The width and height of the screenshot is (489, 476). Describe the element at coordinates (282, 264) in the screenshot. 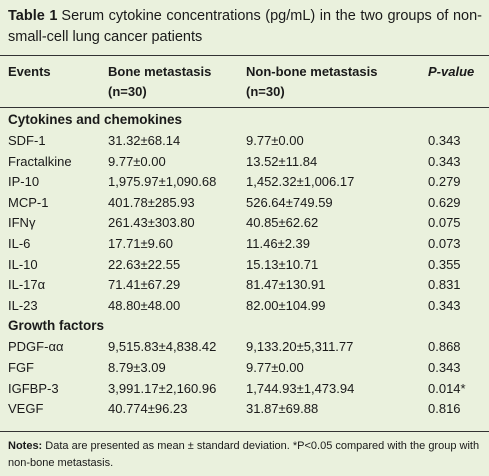

I see `table-cell: 15.13±10.71` at that location.